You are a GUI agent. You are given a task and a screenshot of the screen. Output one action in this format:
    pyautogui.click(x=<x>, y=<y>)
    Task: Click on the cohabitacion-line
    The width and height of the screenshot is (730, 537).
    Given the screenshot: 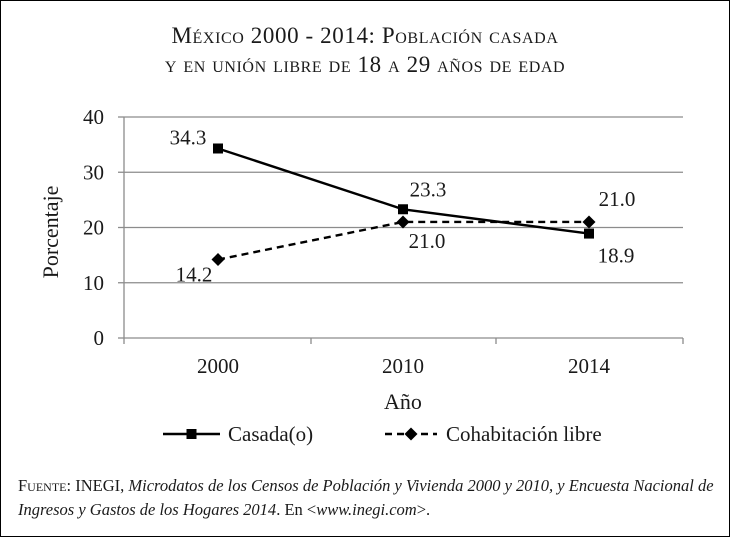 What is the action you would take?
    pyautogui.click(x=403, y=240)
    